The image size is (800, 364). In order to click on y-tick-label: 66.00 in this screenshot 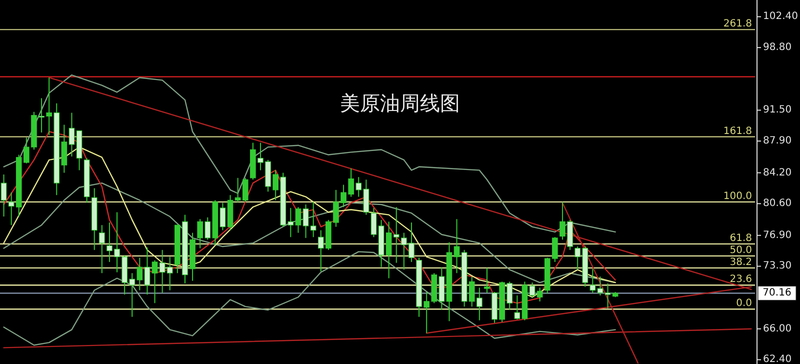, I will do `click(777, 328)`.